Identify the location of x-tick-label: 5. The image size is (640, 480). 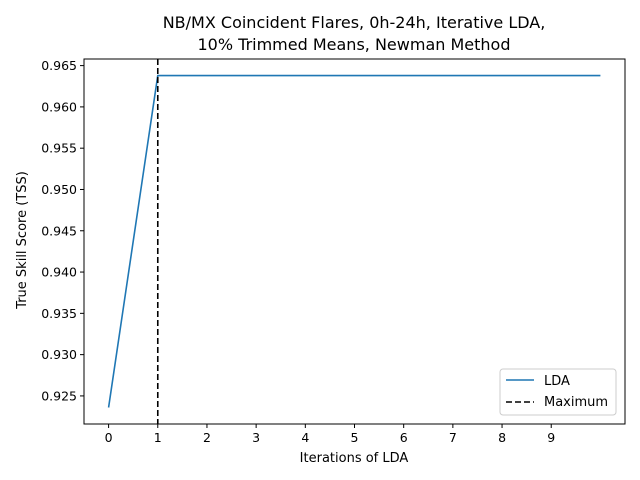
(355, 437).